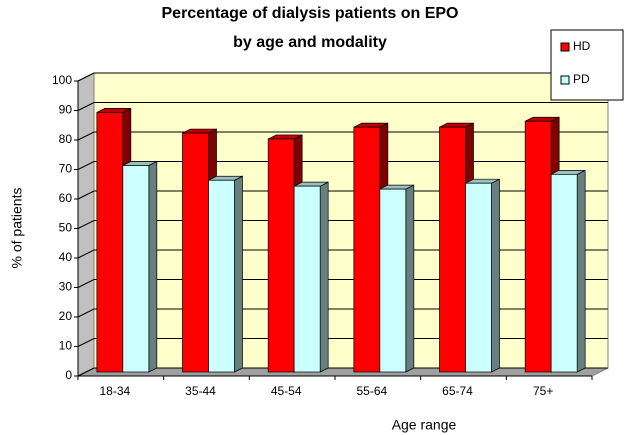 The image size is (625, 435). Describe the element at coordinates (66, 346) in the screenshot. I see `y-tick-label: 10` at that location.